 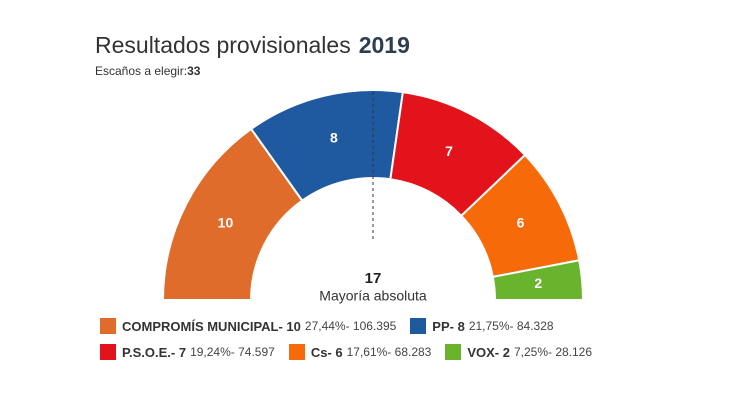 I want to click on majority-value: 17, so click(x=373, y=278).